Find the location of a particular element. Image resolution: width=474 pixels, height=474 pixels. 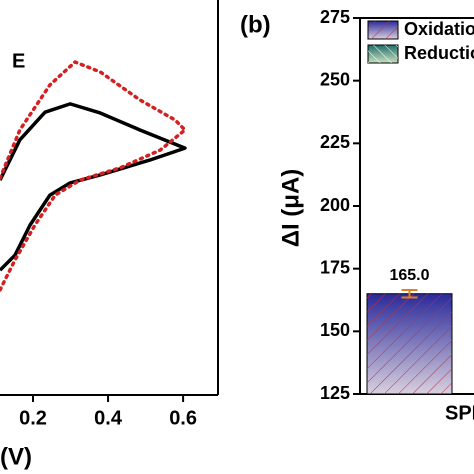

x-tick-label: 0.4 is located at coordinates (108, 418).